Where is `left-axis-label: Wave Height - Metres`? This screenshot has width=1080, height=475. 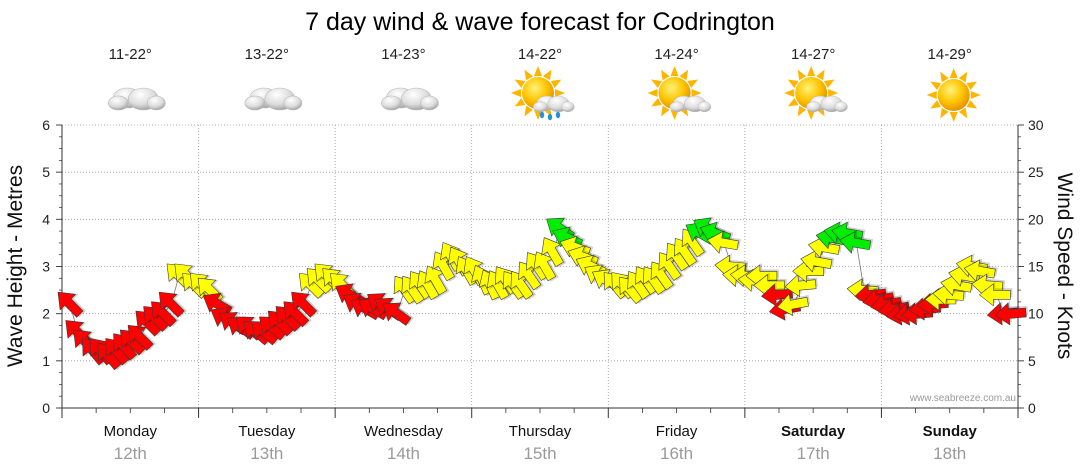 left-axis-label: Wave Height - Metres is located at coordinates (15, 266).